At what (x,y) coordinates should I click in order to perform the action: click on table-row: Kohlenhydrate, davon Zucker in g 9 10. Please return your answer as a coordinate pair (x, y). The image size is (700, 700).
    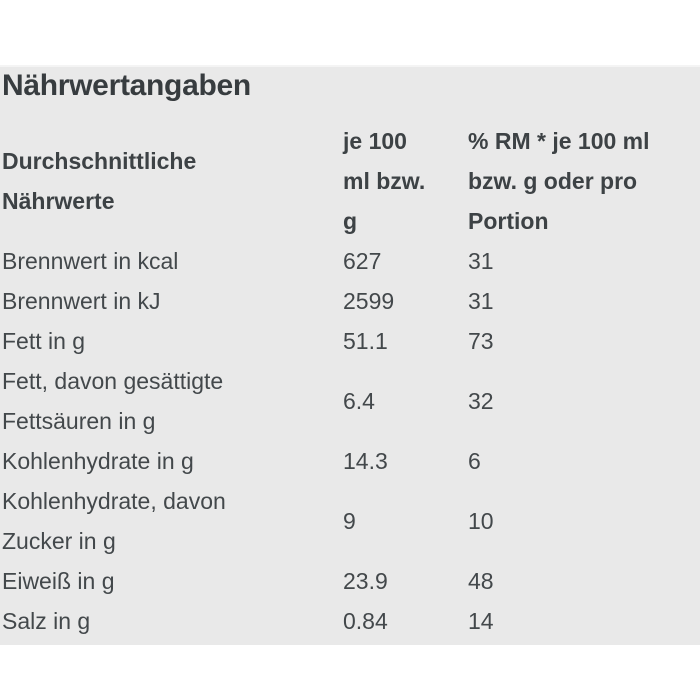
    Looking at the image, I should click on (351, 521).